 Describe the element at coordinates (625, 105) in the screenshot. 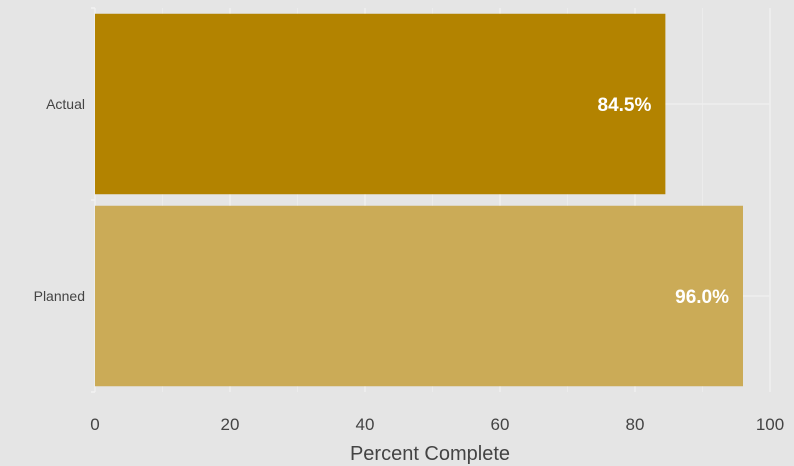

I see `data-label-actual: 84.5%` at that location.